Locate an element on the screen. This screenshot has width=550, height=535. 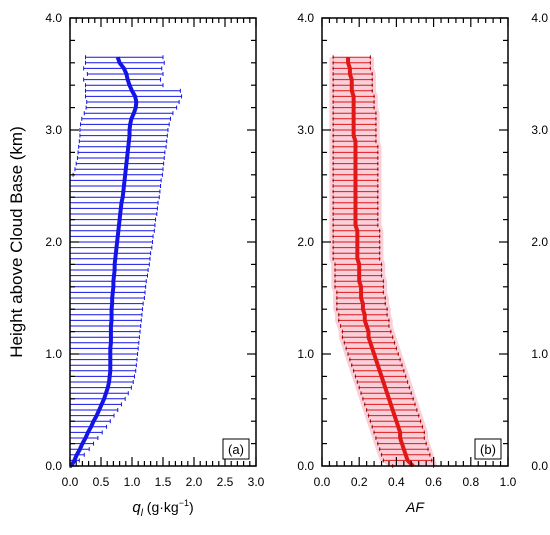
y-tick-label-right: 2.0 is located at coordinates (539, 242).